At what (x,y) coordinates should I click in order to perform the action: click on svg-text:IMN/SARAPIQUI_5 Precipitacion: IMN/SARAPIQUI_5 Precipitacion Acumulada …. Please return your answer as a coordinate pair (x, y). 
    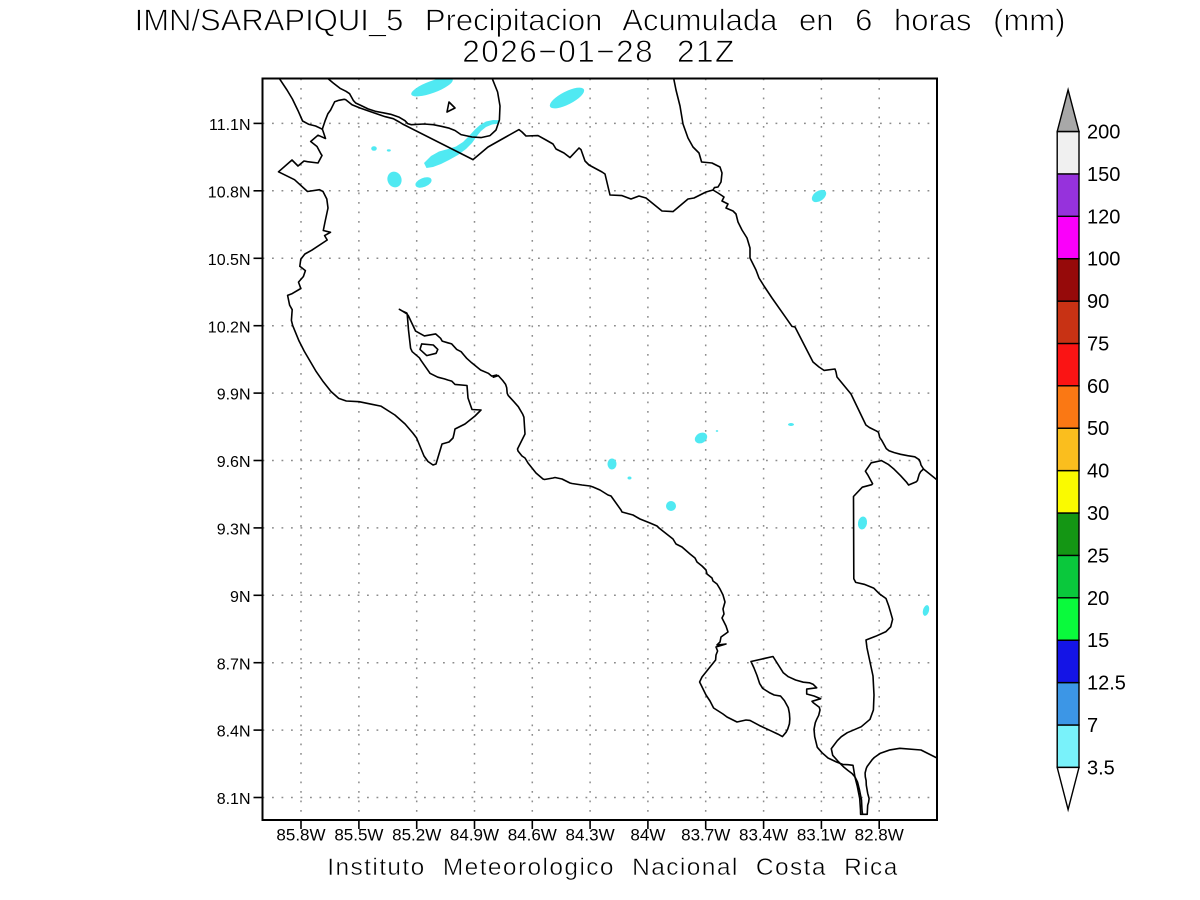
    Looking at the image, I should click on (600, 20).